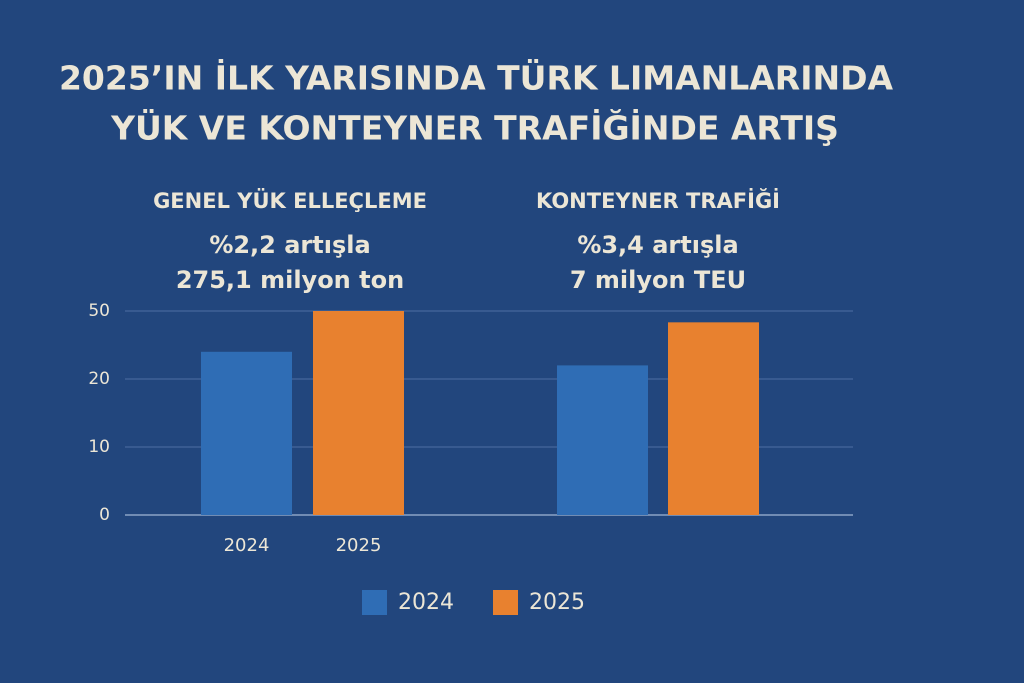  What do you see at coordinates (289, 245) in the screenshot?
I see `annotation: %2,2 artışla` at bounding box center [289, 245].